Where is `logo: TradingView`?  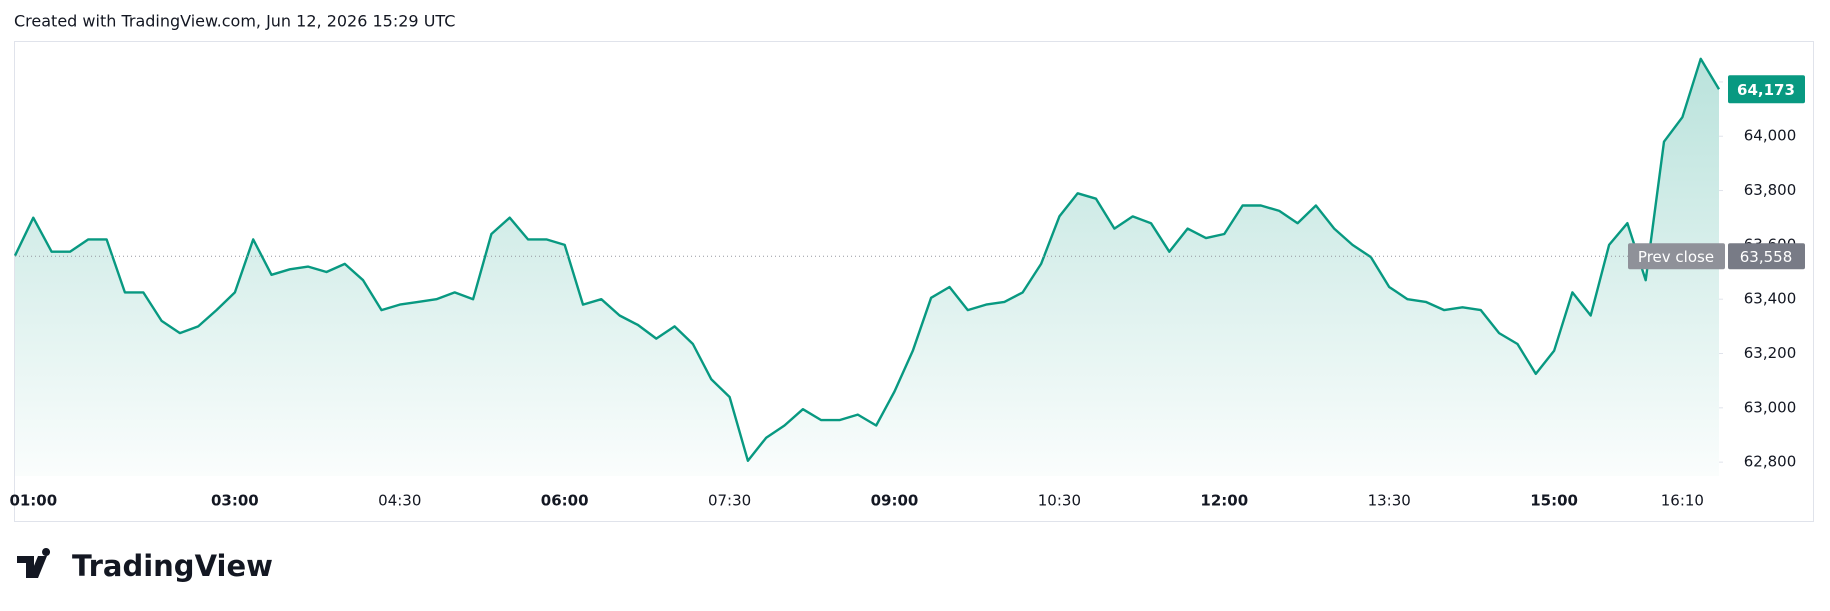
logo: TradingView is located at coordinates (145, 565).